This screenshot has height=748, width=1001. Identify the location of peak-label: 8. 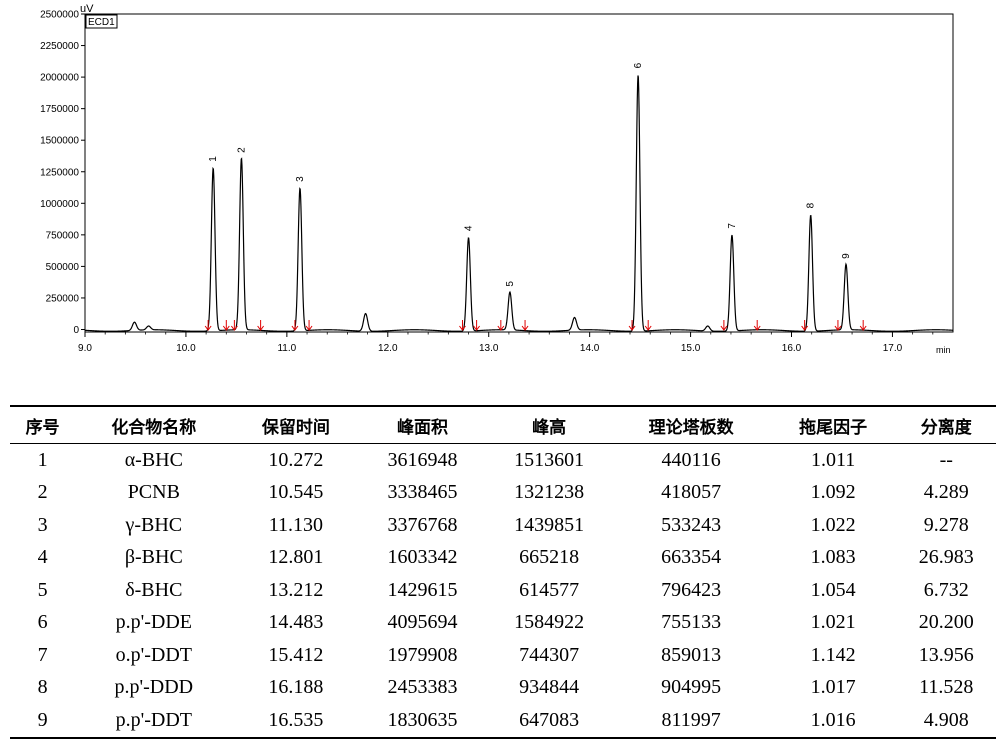
(811, 205).